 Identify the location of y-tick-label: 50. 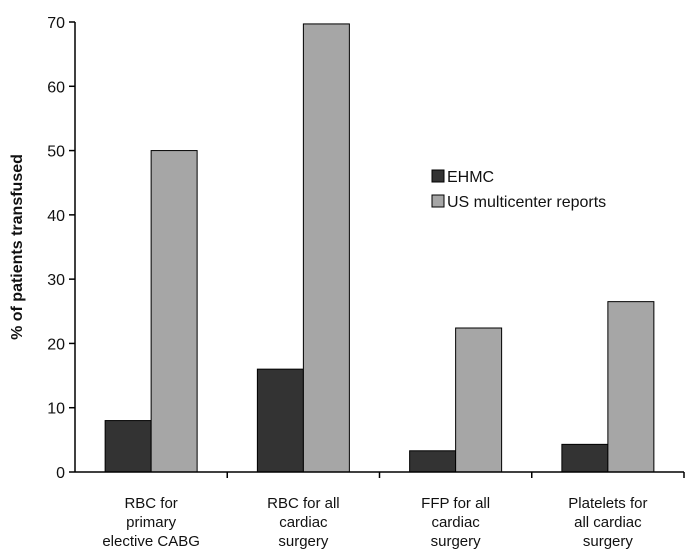
(56, 152).